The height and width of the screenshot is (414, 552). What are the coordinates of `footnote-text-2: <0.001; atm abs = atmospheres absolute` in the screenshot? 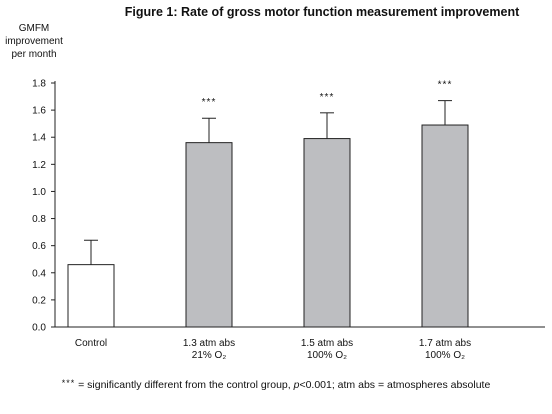 It's located at (395, 385).